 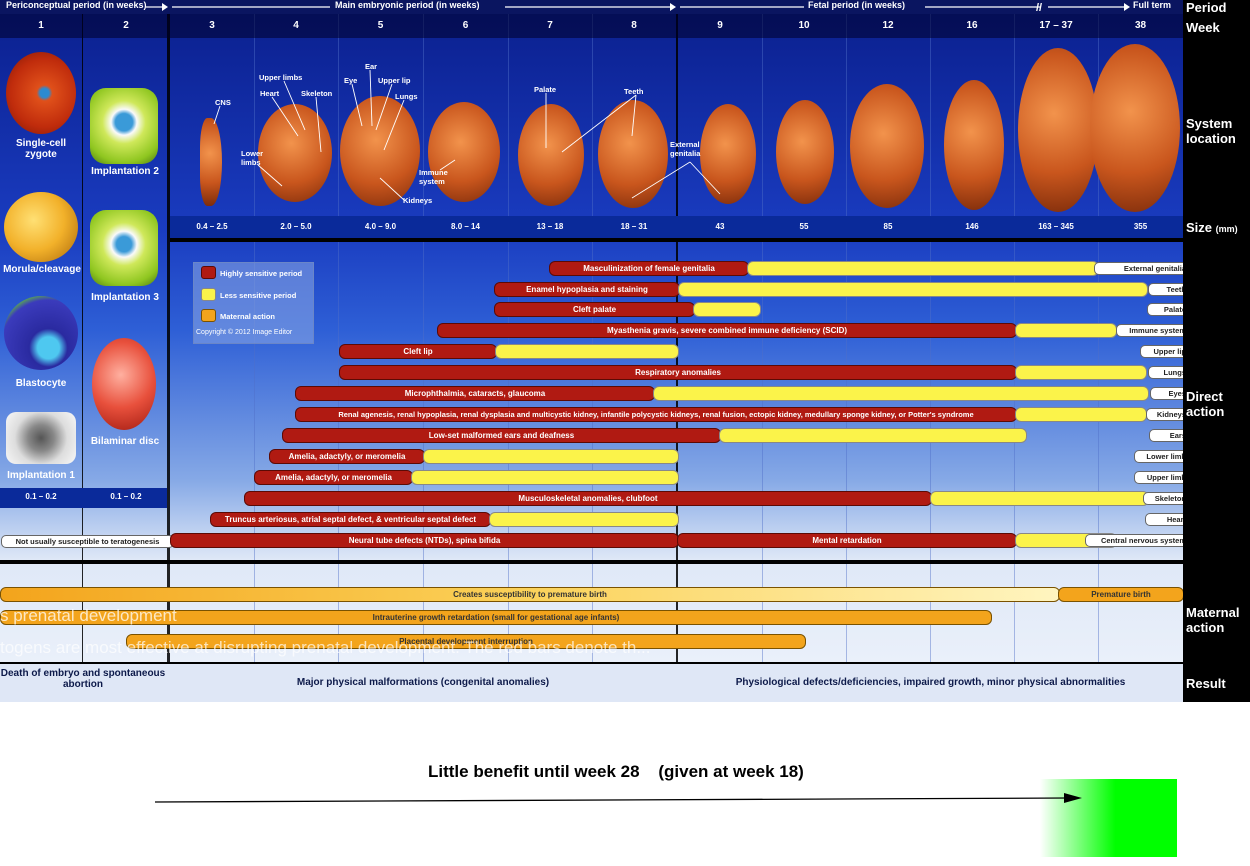 I want to click on legend-swatch-orange, so click(x=208, y=315).